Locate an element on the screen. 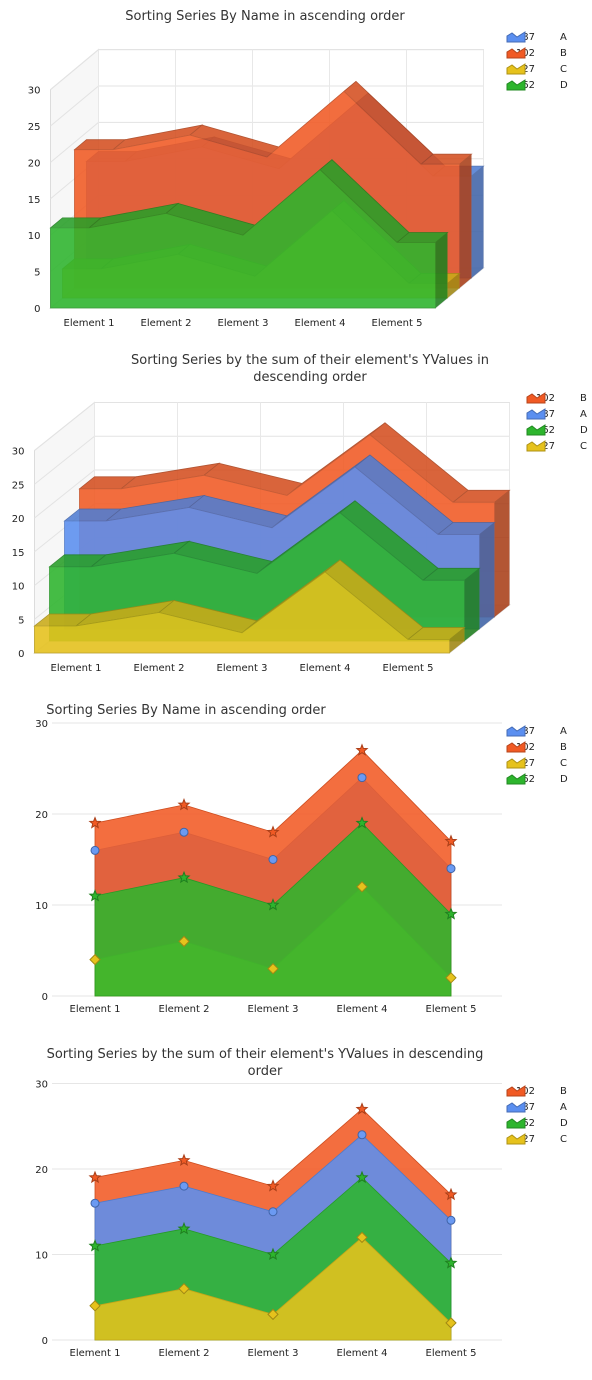 The image size is (592, 1380). y-tick-label: 15 is located at coordinates (34, 200).